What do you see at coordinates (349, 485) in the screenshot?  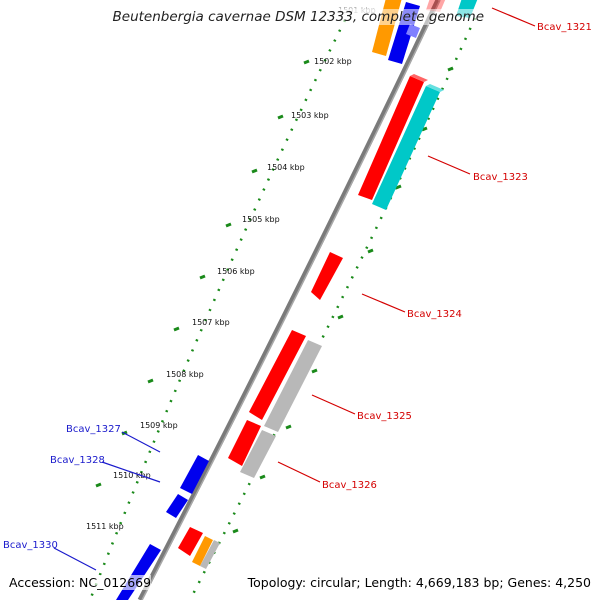 I see `gene-label-bcav-1326: Bcav_1326` at bounding box center [349, 485].